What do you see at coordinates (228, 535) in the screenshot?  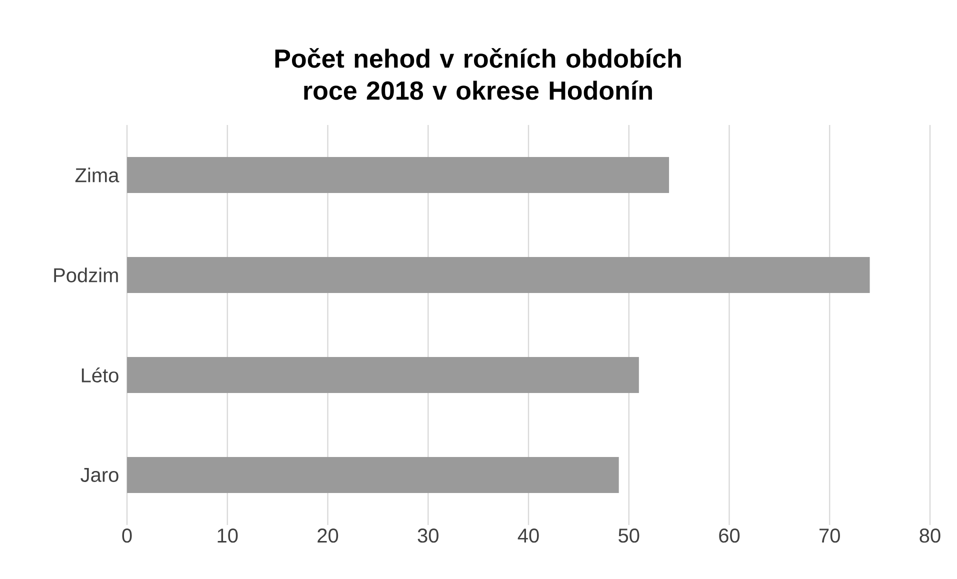 I see `x-tick-label: 10` at bounding box center [228, 535].